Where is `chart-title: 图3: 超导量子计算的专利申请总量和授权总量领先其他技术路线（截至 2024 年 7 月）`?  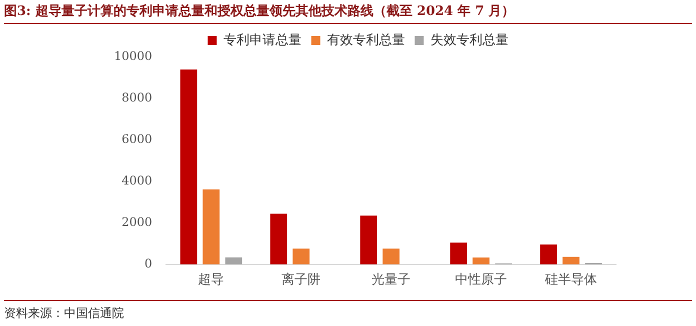 chart-title: 图3: 超导量子计算的专利申请总量和授权总量领先其他技术路线（截至 2024 年 7 月） is located at coordinates (348, 13).